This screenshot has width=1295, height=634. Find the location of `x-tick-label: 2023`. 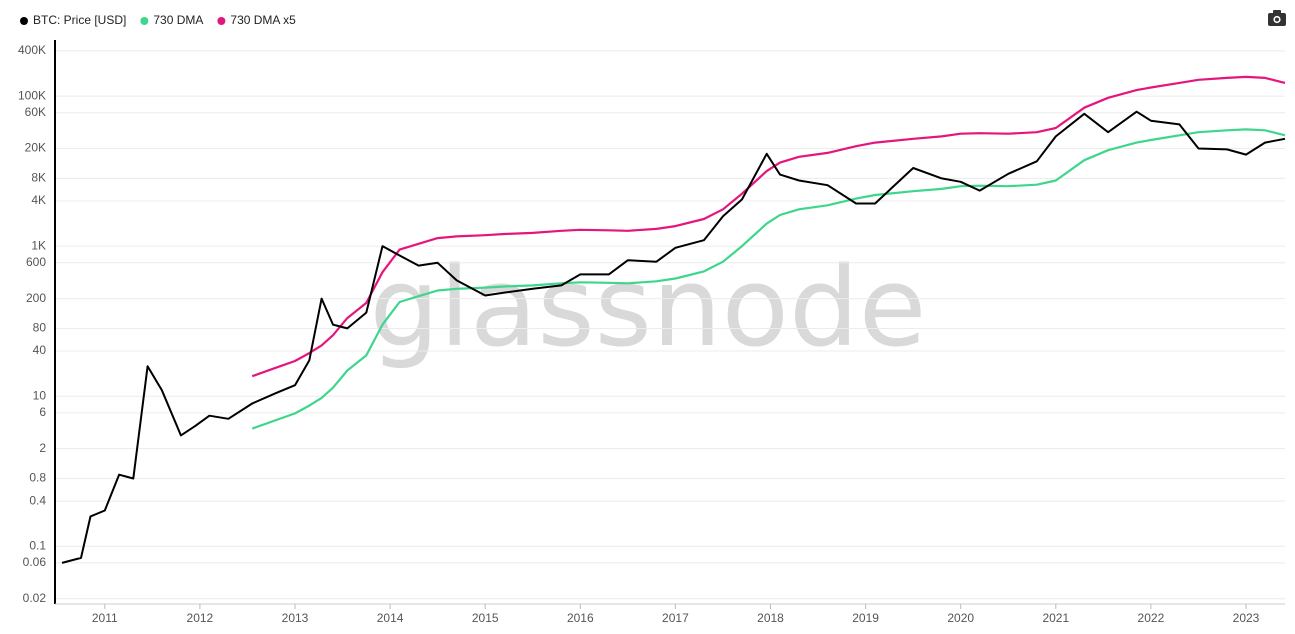

x-tick-label: 2023 is located at coordinates (1246, 618).